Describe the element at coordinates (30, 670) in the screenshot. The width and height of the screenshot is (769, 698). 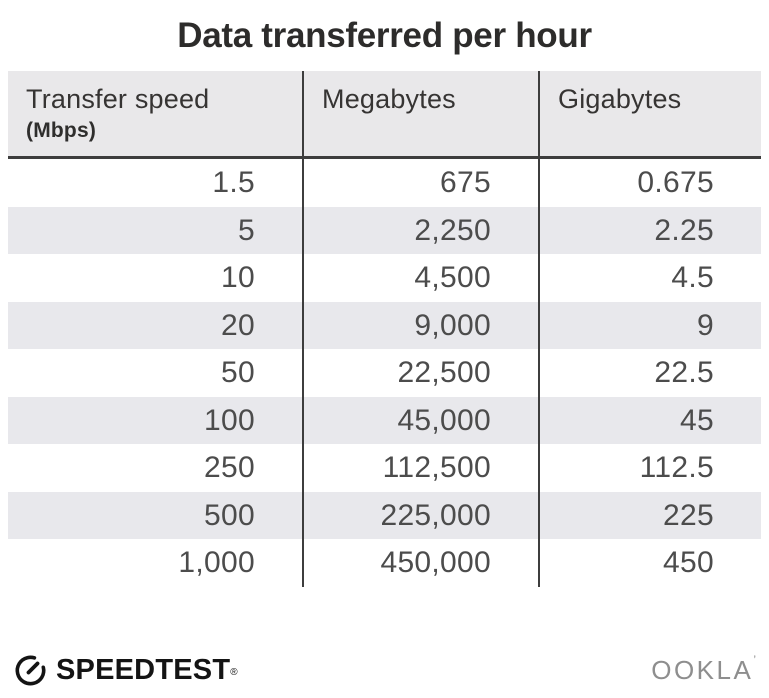
I see `speedometer-icon` at that location.